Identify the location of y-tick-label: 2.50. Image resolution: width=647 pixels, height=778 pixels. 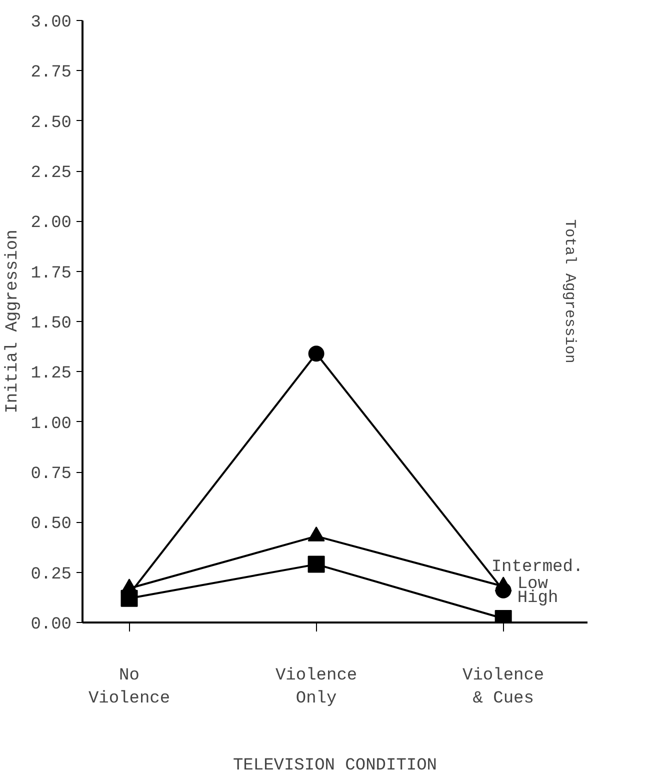
(51, 123).